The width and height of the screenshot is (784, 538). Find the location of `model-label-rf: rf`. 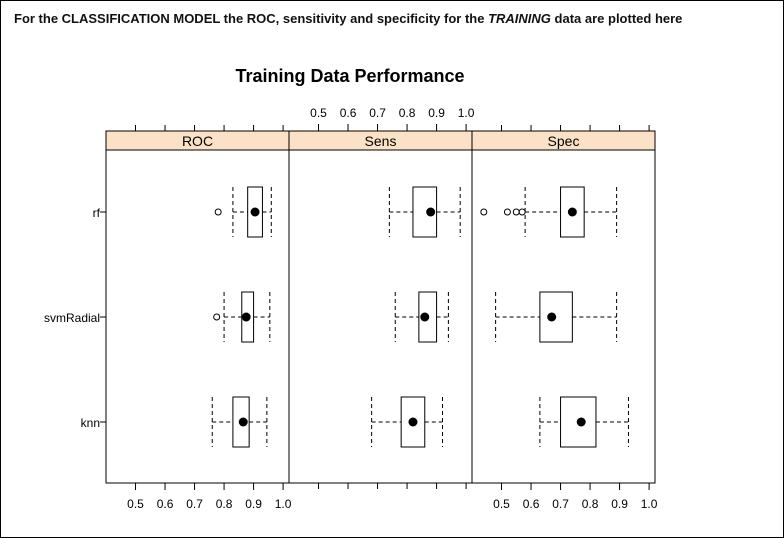

model-label-rf: rf is located at coordinates (97, 213).